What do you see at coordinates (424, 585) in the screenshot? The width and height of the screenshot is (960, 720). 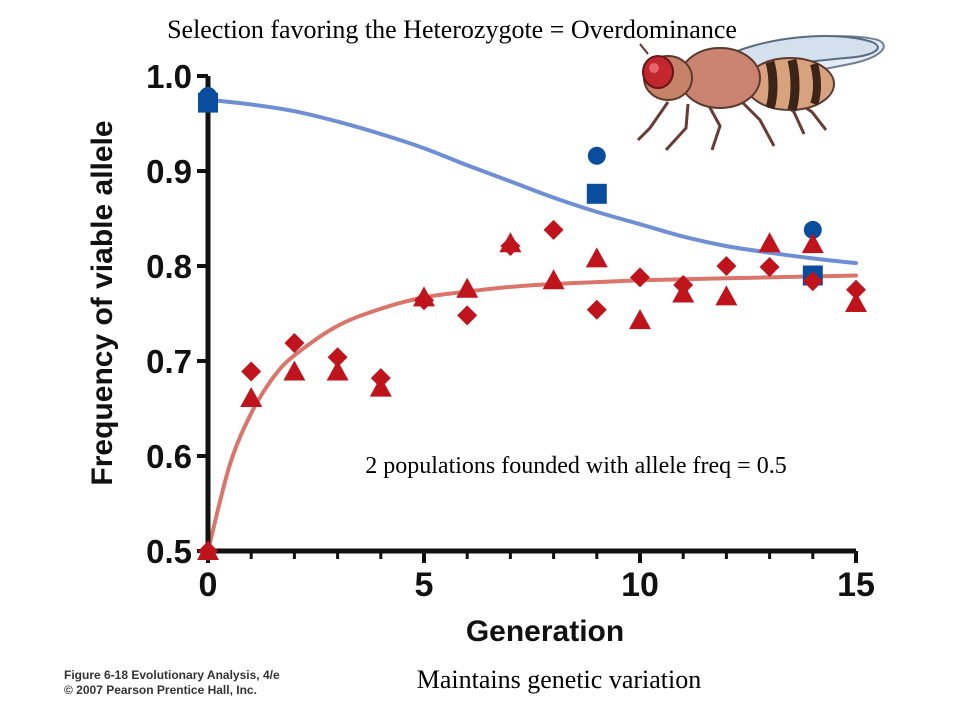 I see `x-tick-label: 5` at bounding box center [424, 585].